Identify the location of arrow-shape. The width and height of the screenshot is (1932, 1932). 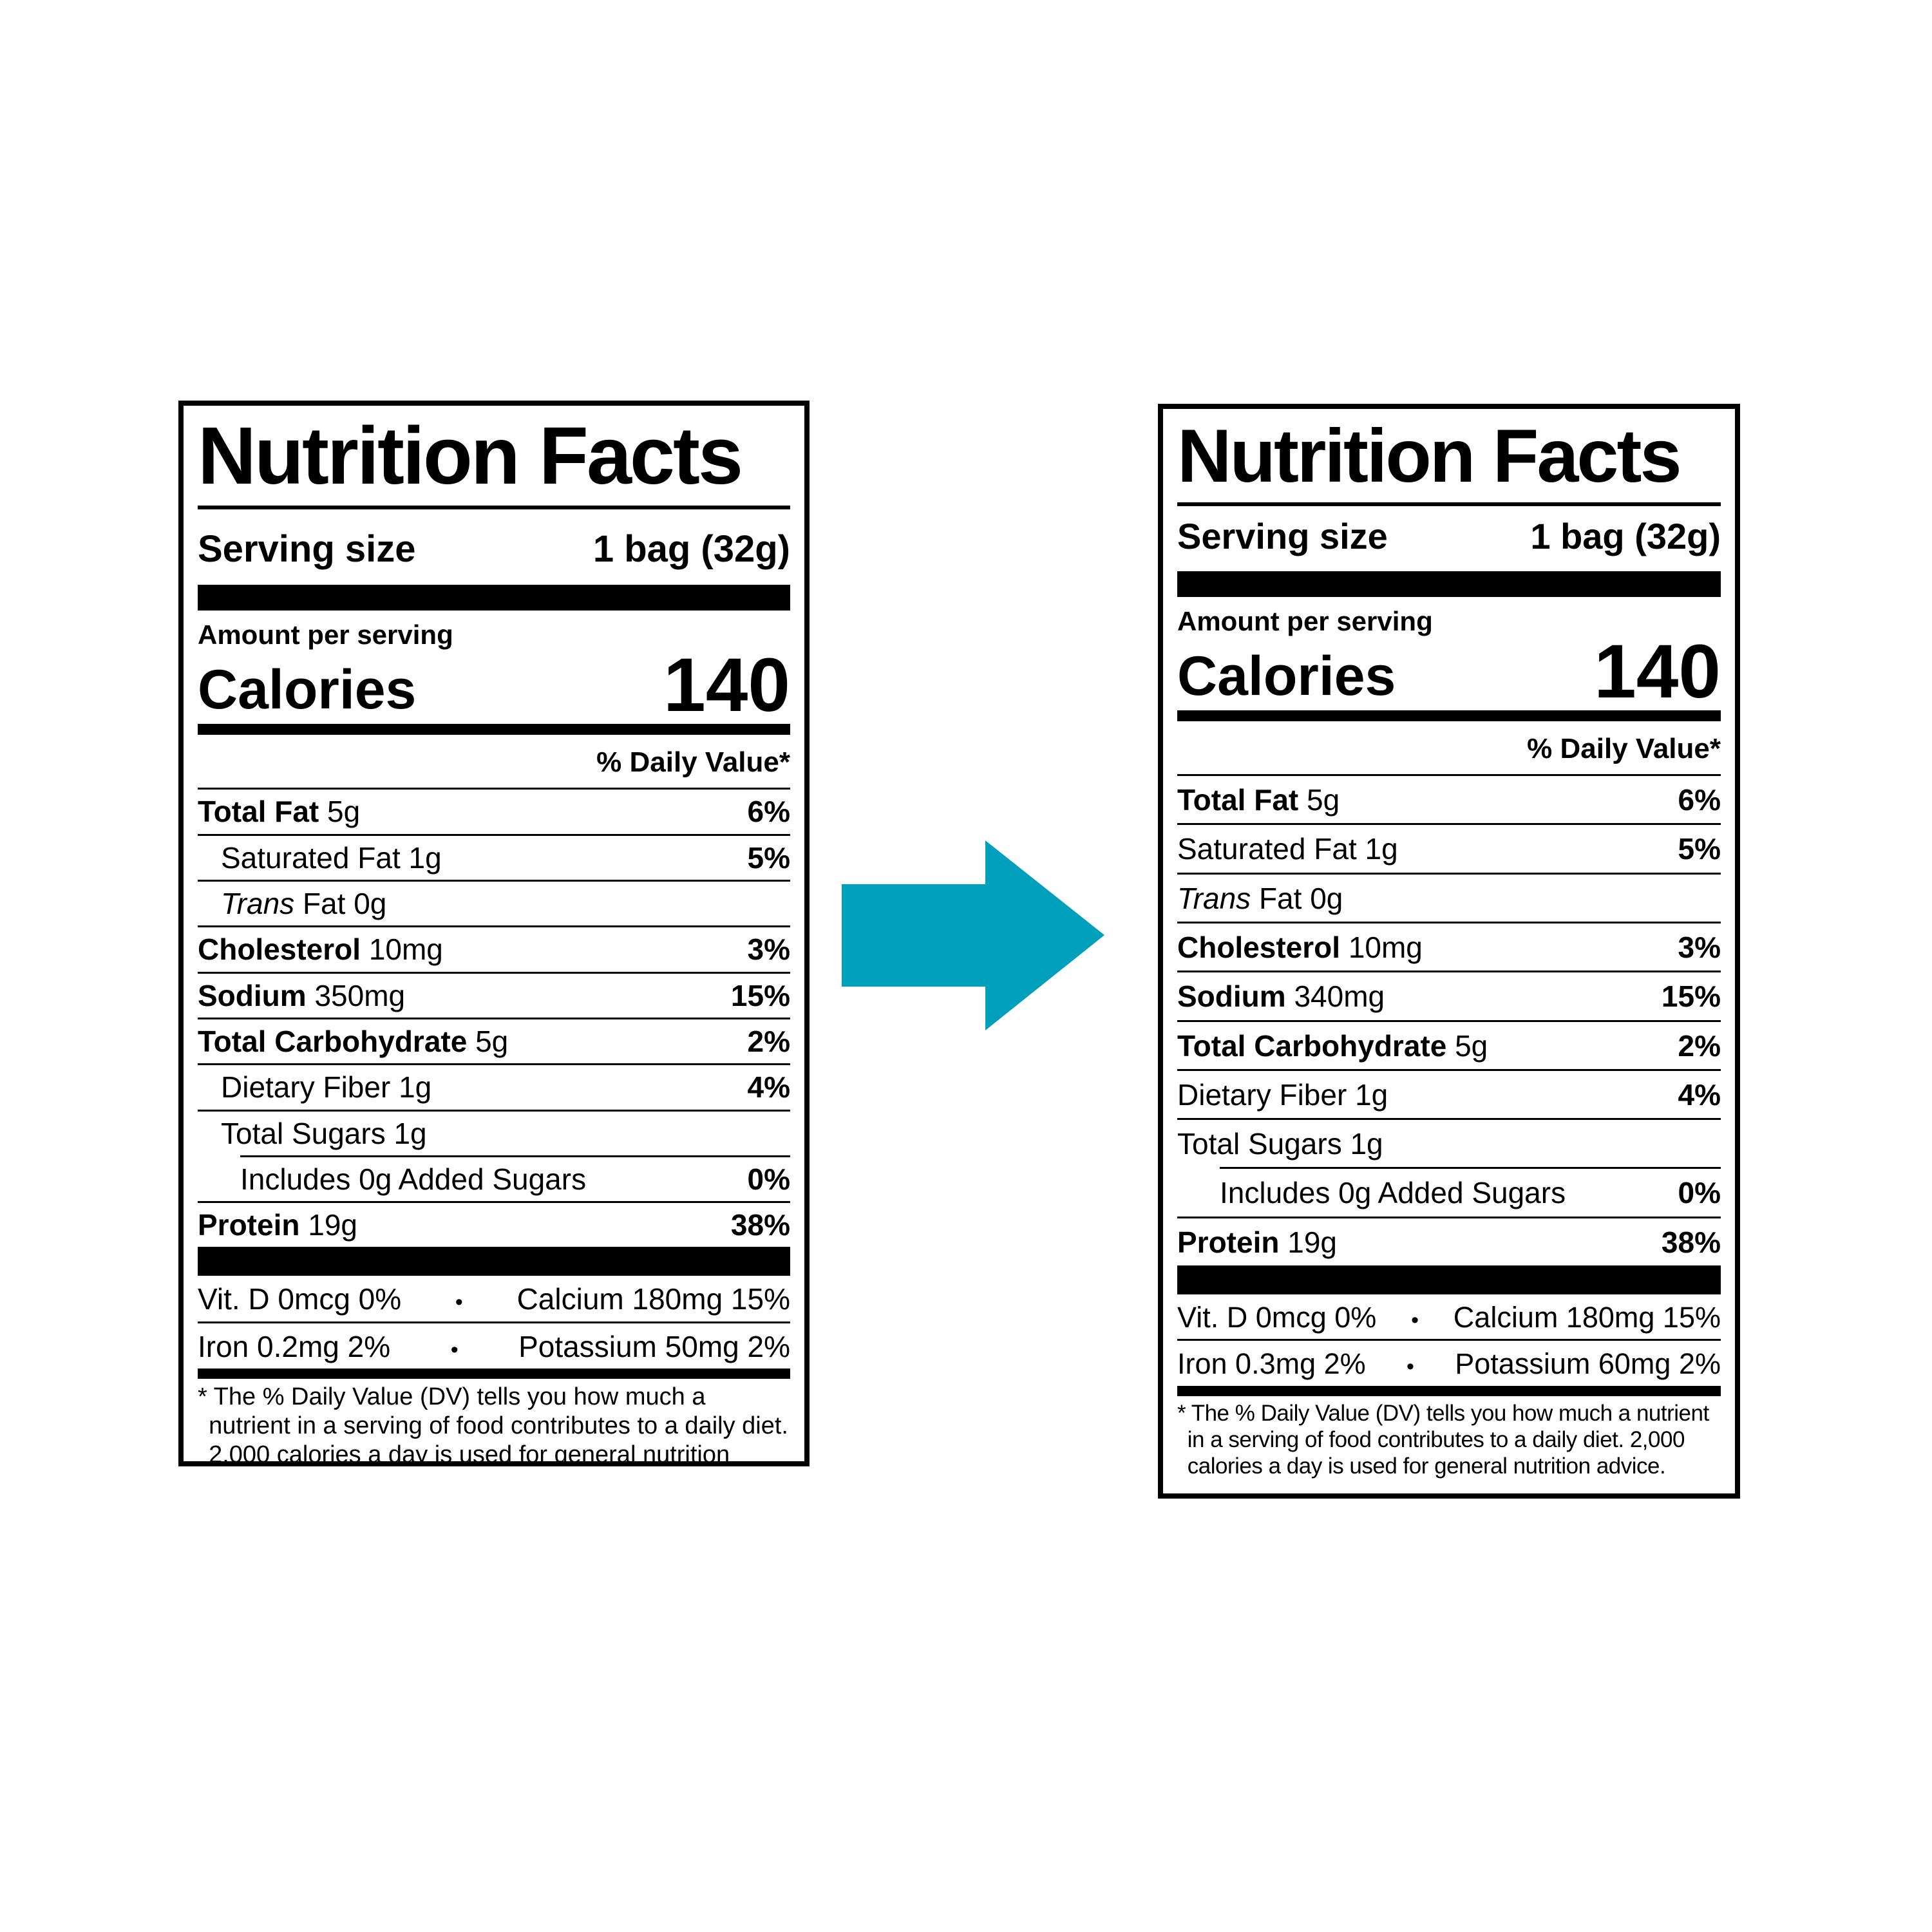
(973, 935).